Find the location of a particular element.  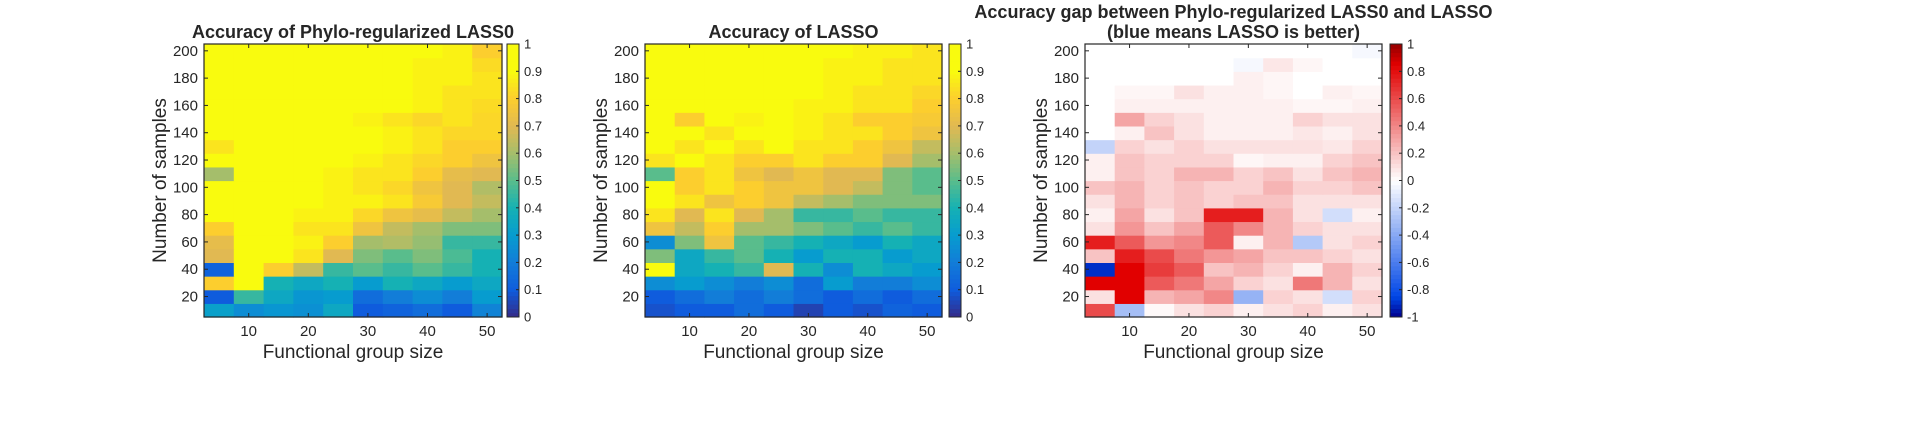

y-tick-label: 20 is located at coordinates (189, 297).